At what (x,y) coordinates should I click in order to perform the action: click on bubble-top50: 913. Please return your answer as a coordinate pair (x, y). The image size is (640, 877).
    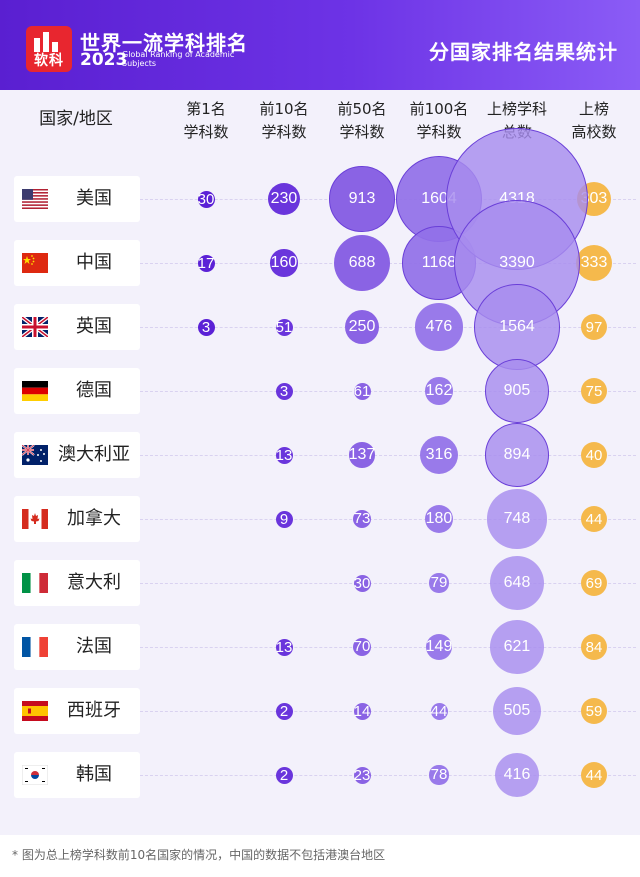
    Looking at the image, I should click on (362, 199).